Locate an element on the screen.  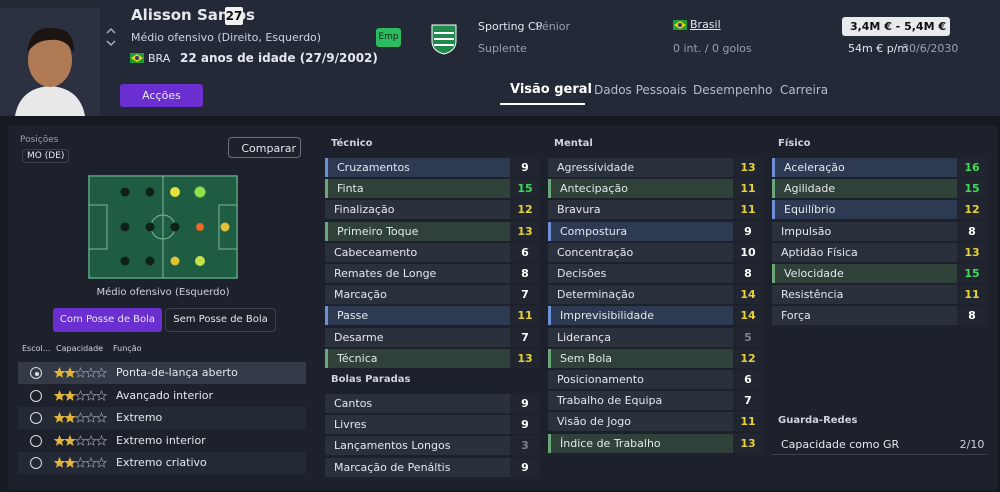
attribute-row: Velocidade 15 is located at coordinates (879, 273).